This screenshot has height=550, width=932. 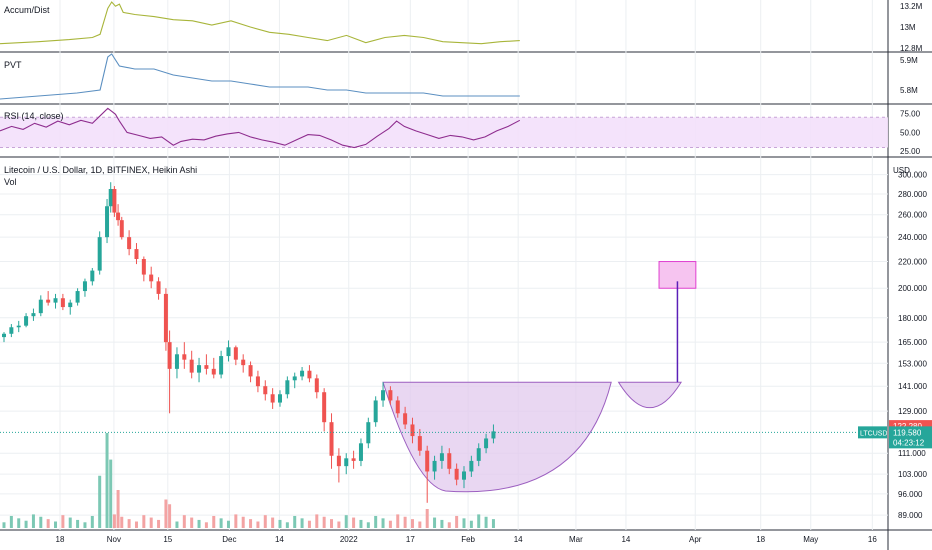 What do you see at coordinates (576, 539) in the screenshot?
I see `time-tick-label: Mar` at bounding box center [576, 539].